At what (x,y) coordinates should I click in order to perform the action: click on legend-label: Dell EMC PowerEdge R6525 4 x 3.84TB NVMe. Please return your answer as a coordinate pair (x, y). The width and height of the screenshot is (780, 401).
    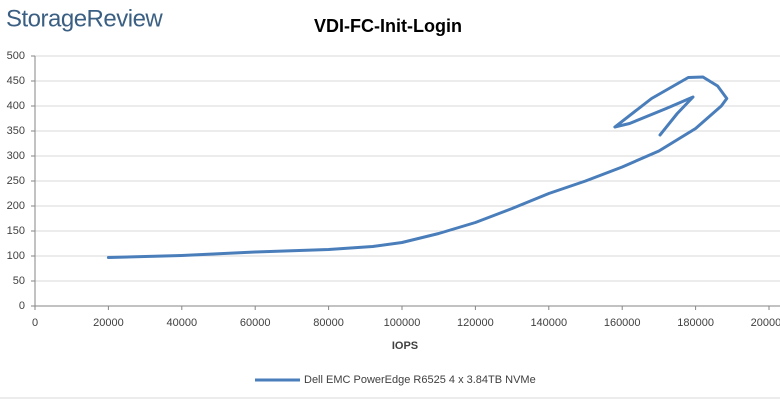
    Looking at the image, I should click on (420, 380).